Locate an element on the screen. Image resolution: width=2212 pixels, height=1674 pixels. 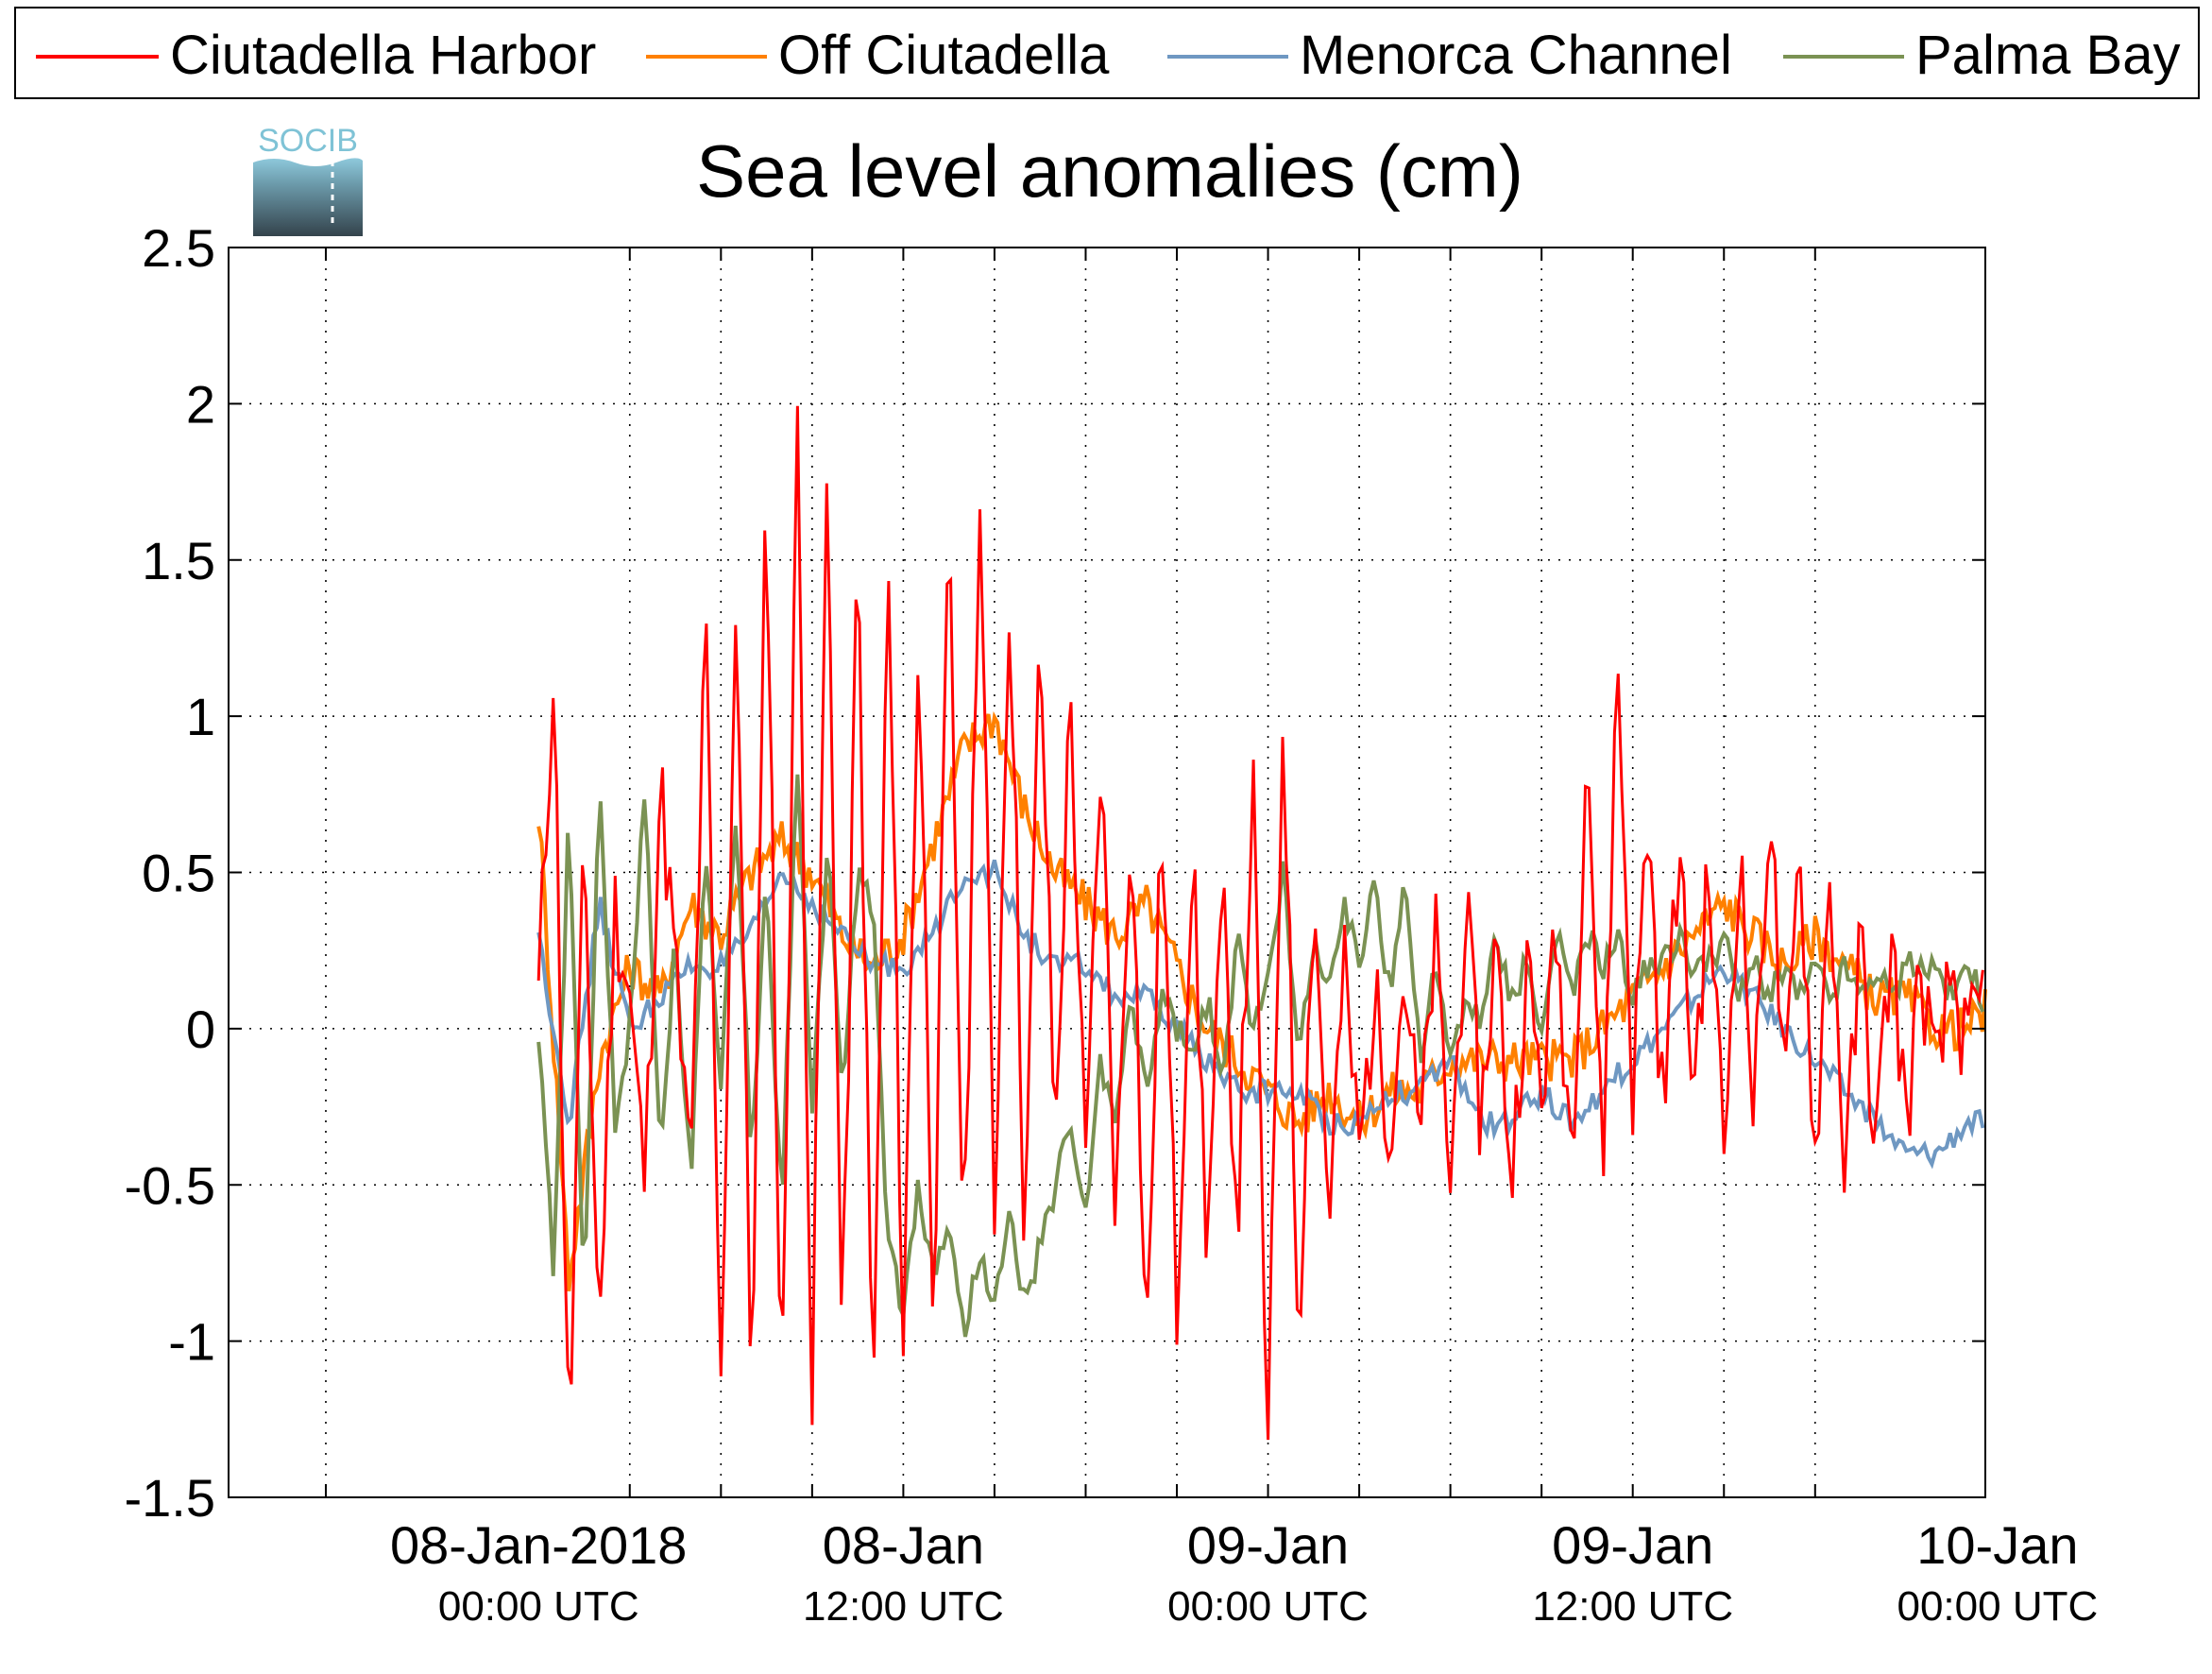
y-tick-label: 1.5 is located at coordinates (178, 560).